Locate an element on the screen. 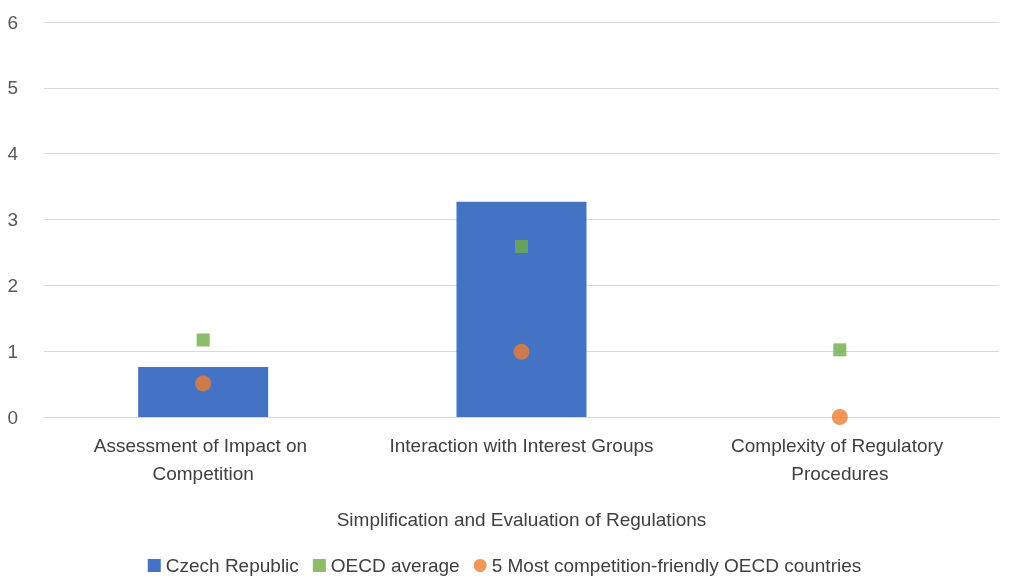 This screenshot has height=582, width=1009. x-tick-label: Assessment of Impact on Competition is located at coordinates (203, 459).